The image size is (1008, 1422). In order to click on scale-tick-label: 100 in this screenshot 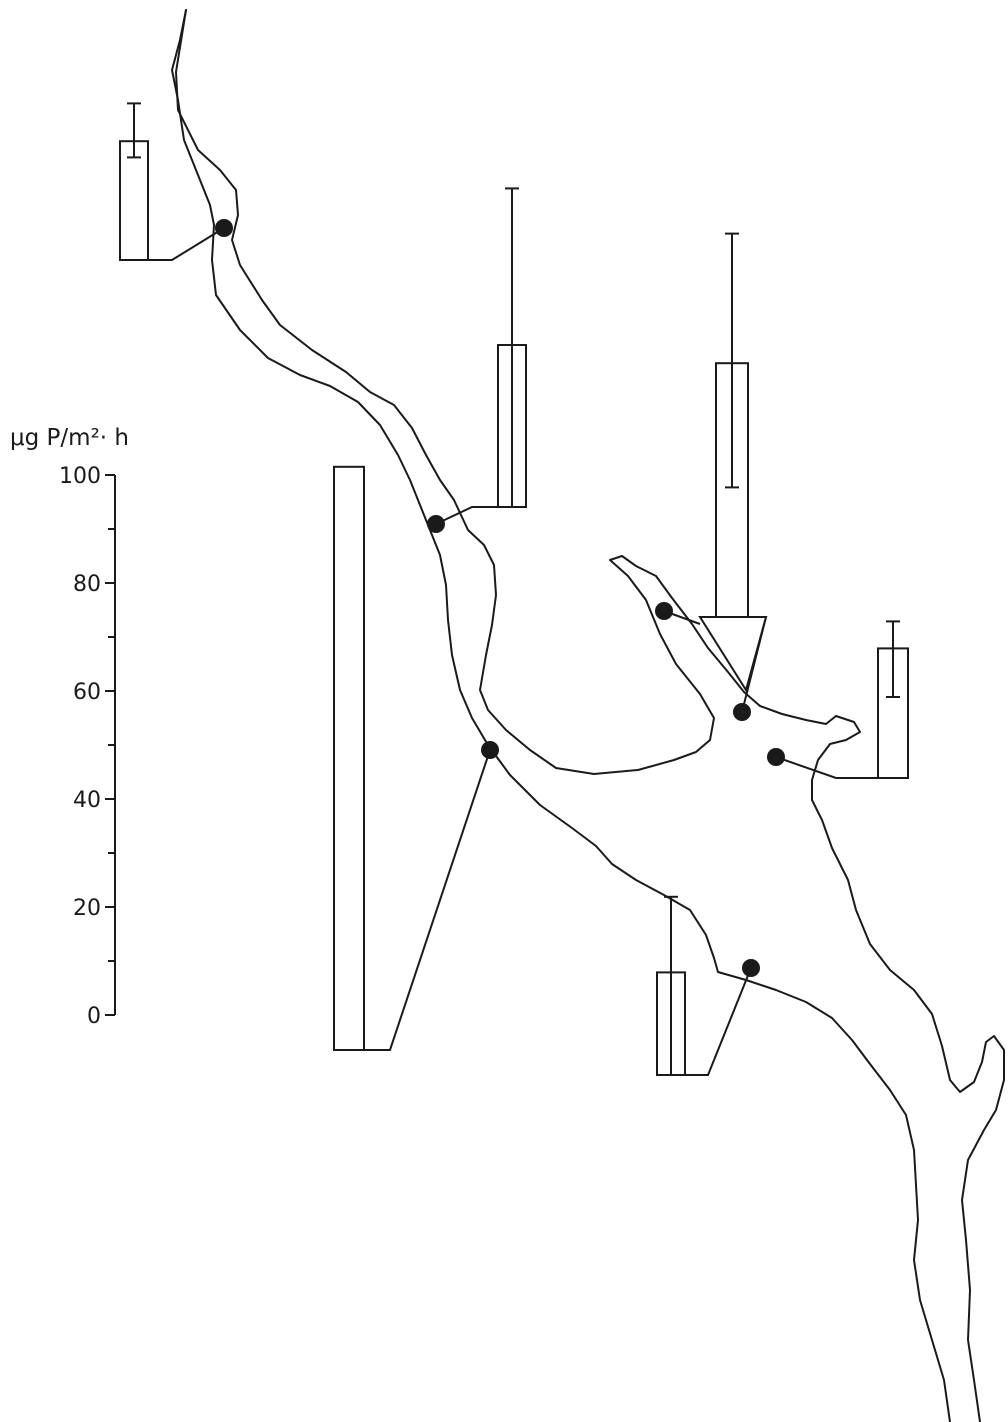, I will do `click(80, 476)`.